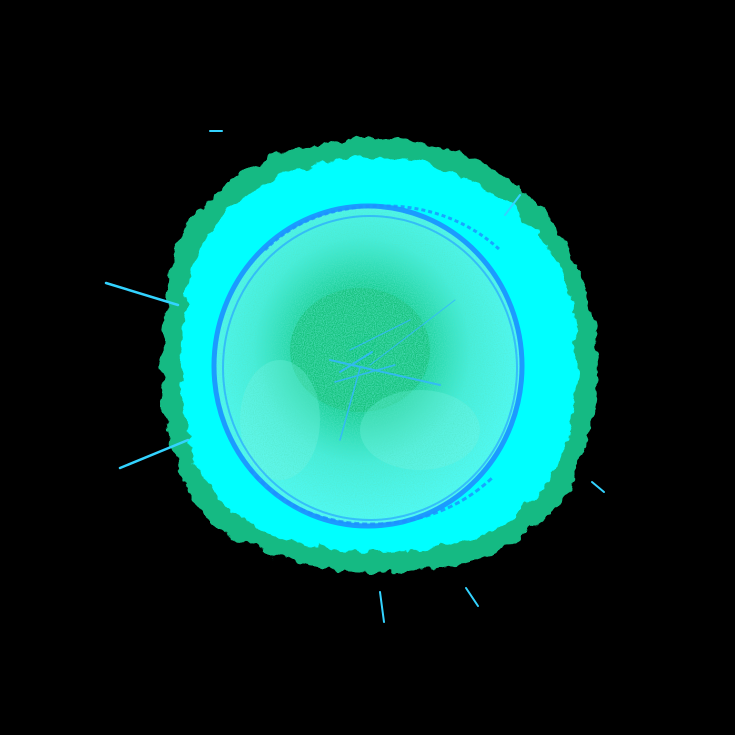  Describe the element at coordinates (392, 370) in the screenshot. I see `core-sparks` at that location.